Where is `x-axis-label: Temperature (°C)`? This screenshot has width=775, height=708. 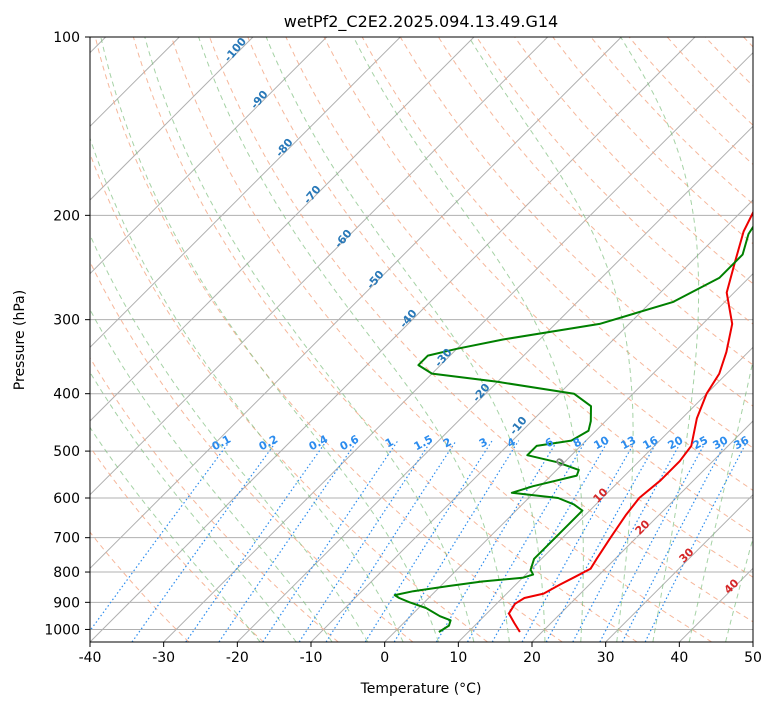 x-axis-label: Temperature (°C) is located at coordinates (421, 689).